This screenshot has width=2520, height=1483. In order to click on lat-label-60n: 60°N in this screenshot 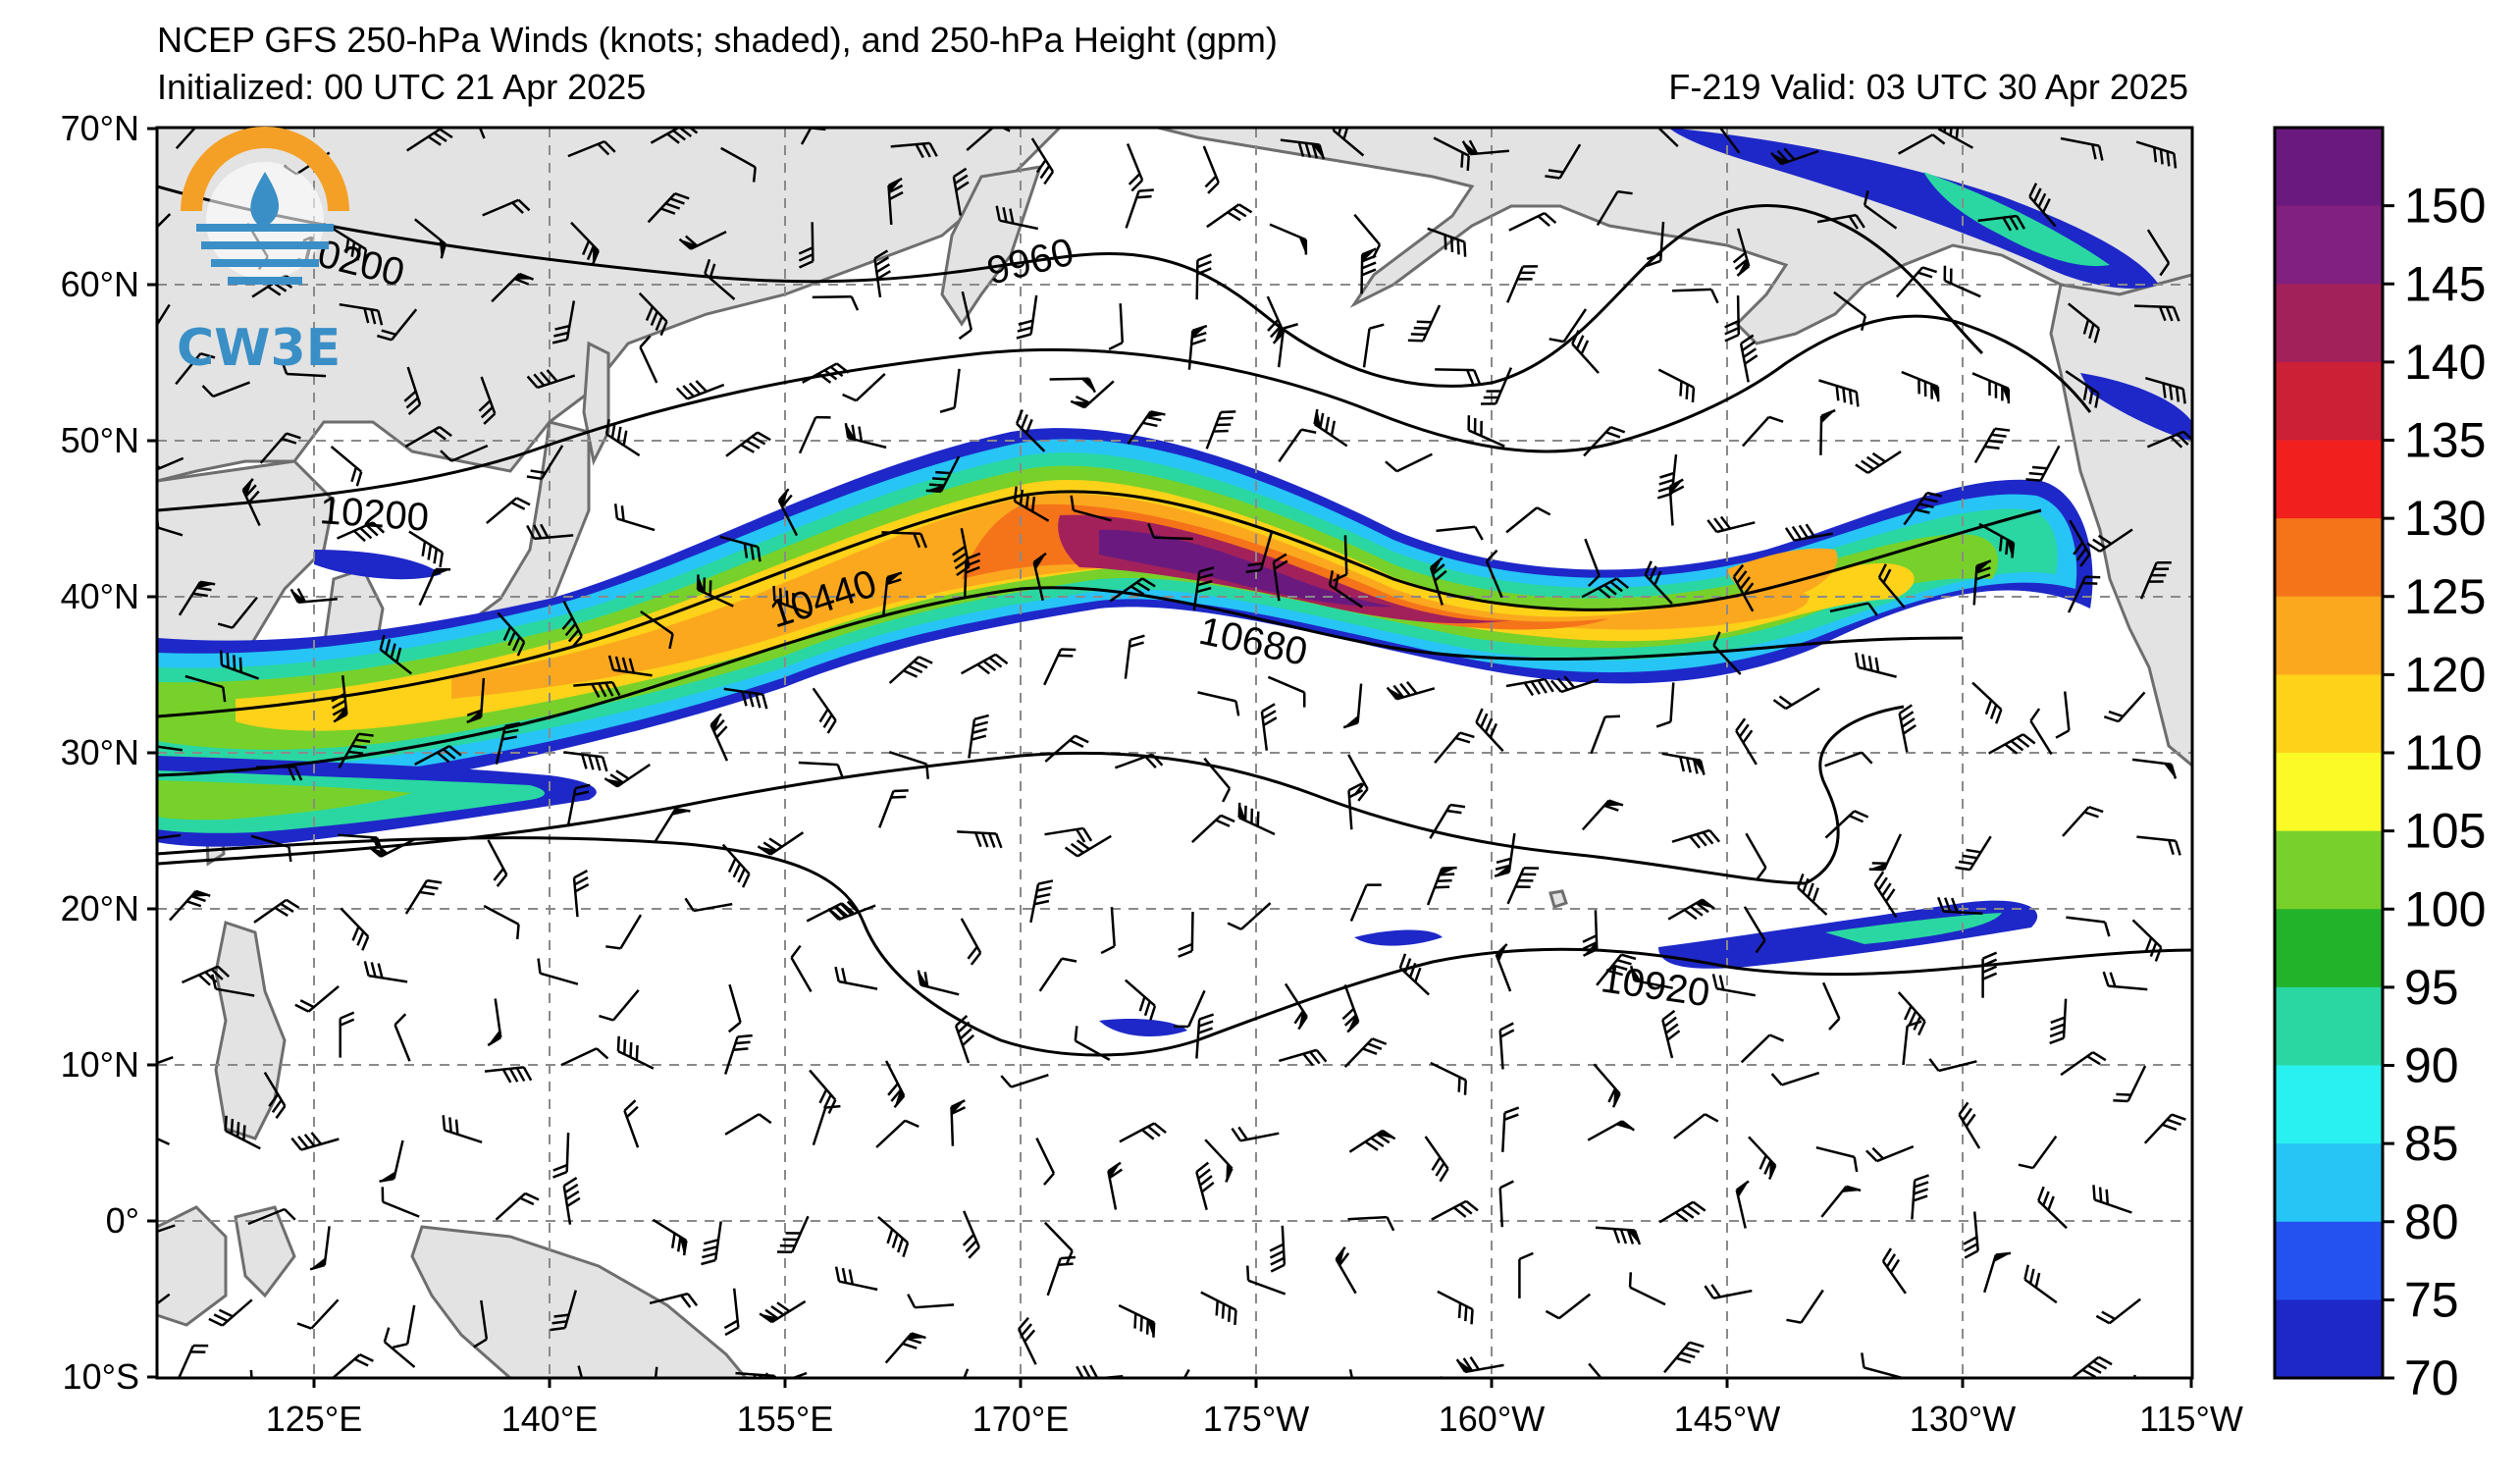, I will do `click(100, 284)`.